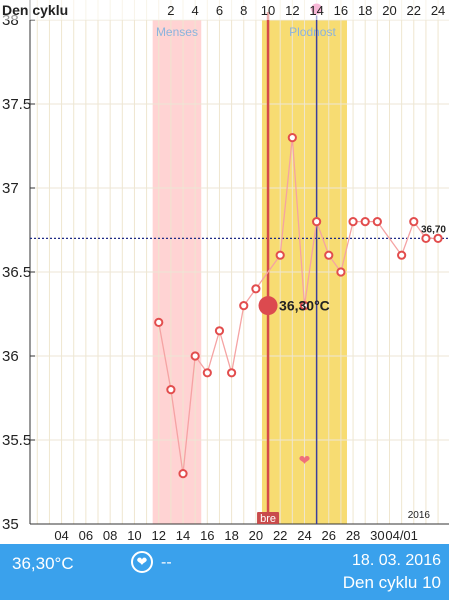  What do you see at coordinates (195, 10) in the screenshot?
I see `top-tick-label: 4` at bounding box center [195, 10].